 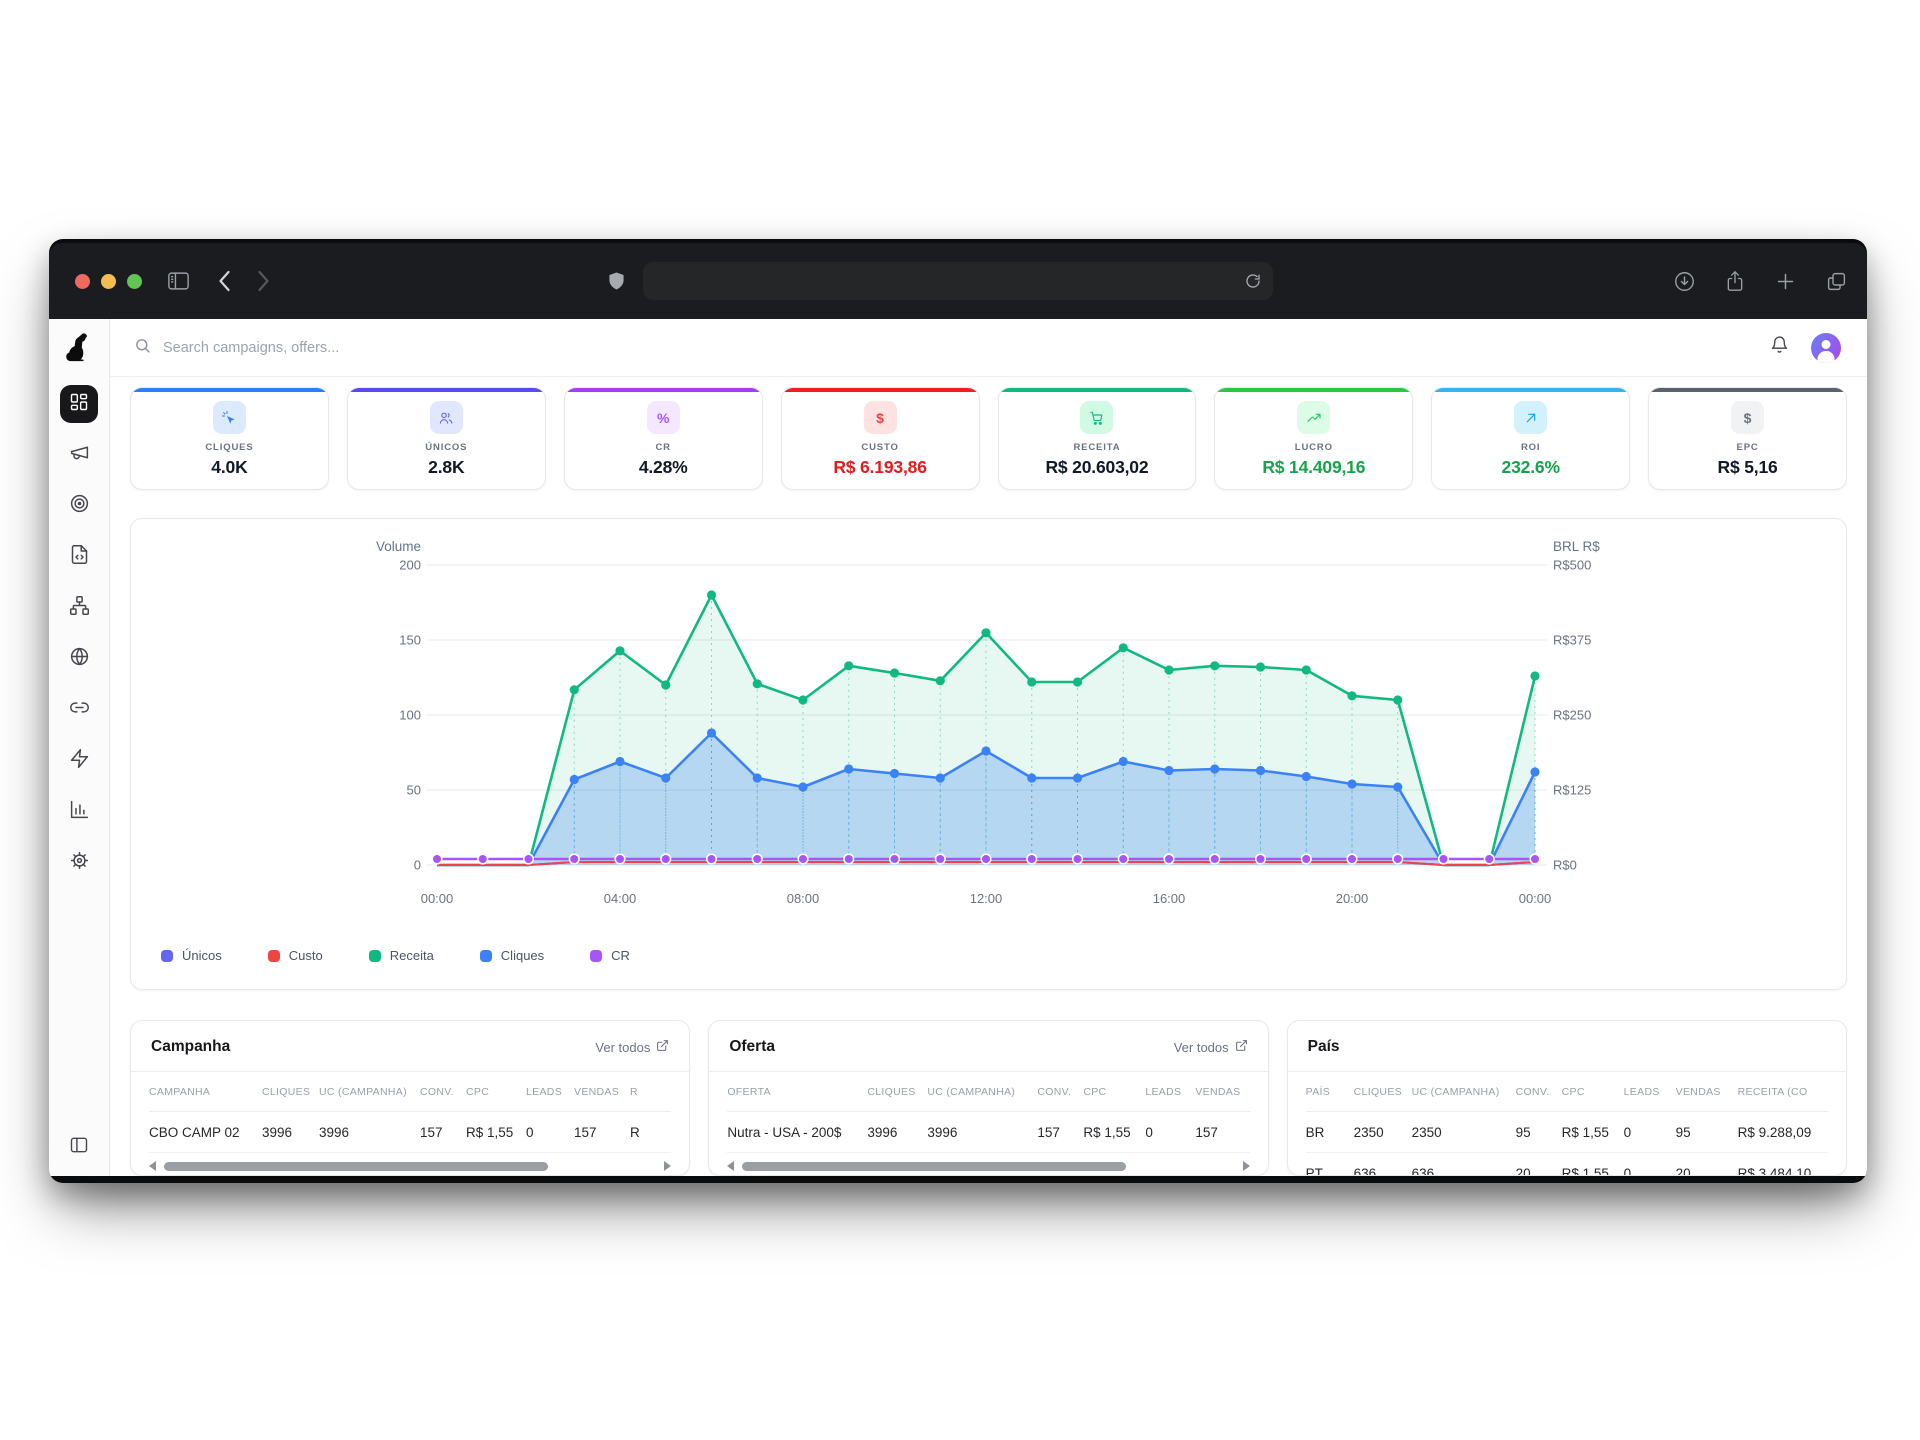 I want to click on external-link-icon, so click(x=662, y=1047).